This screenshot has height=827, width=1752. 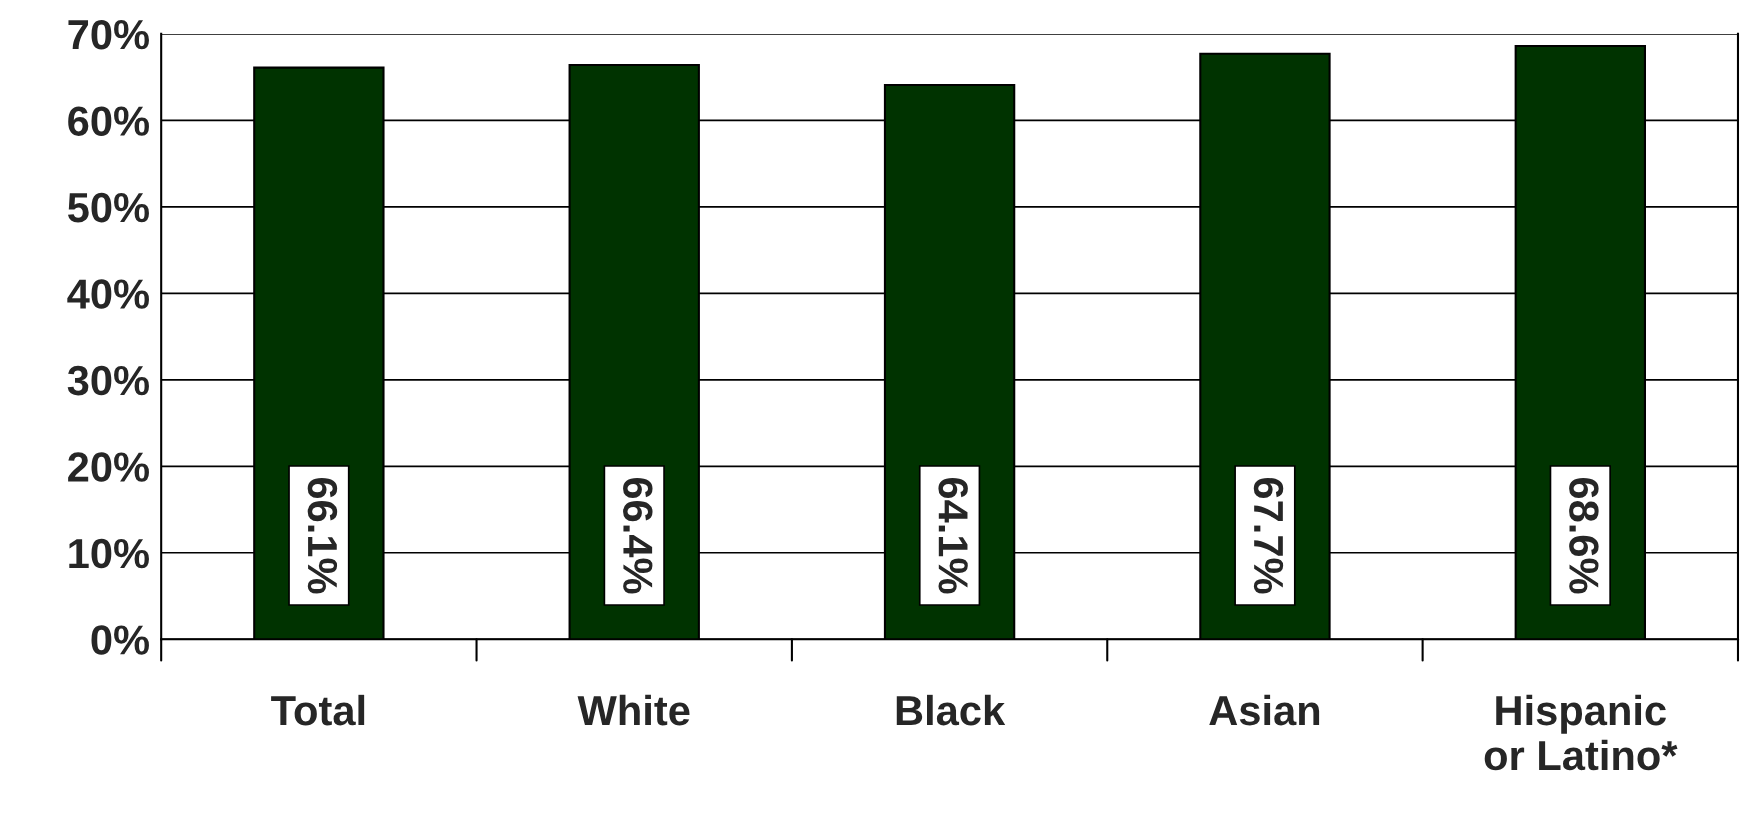 I want to click on x-tick-label: Black, so click(x=951, y=710).